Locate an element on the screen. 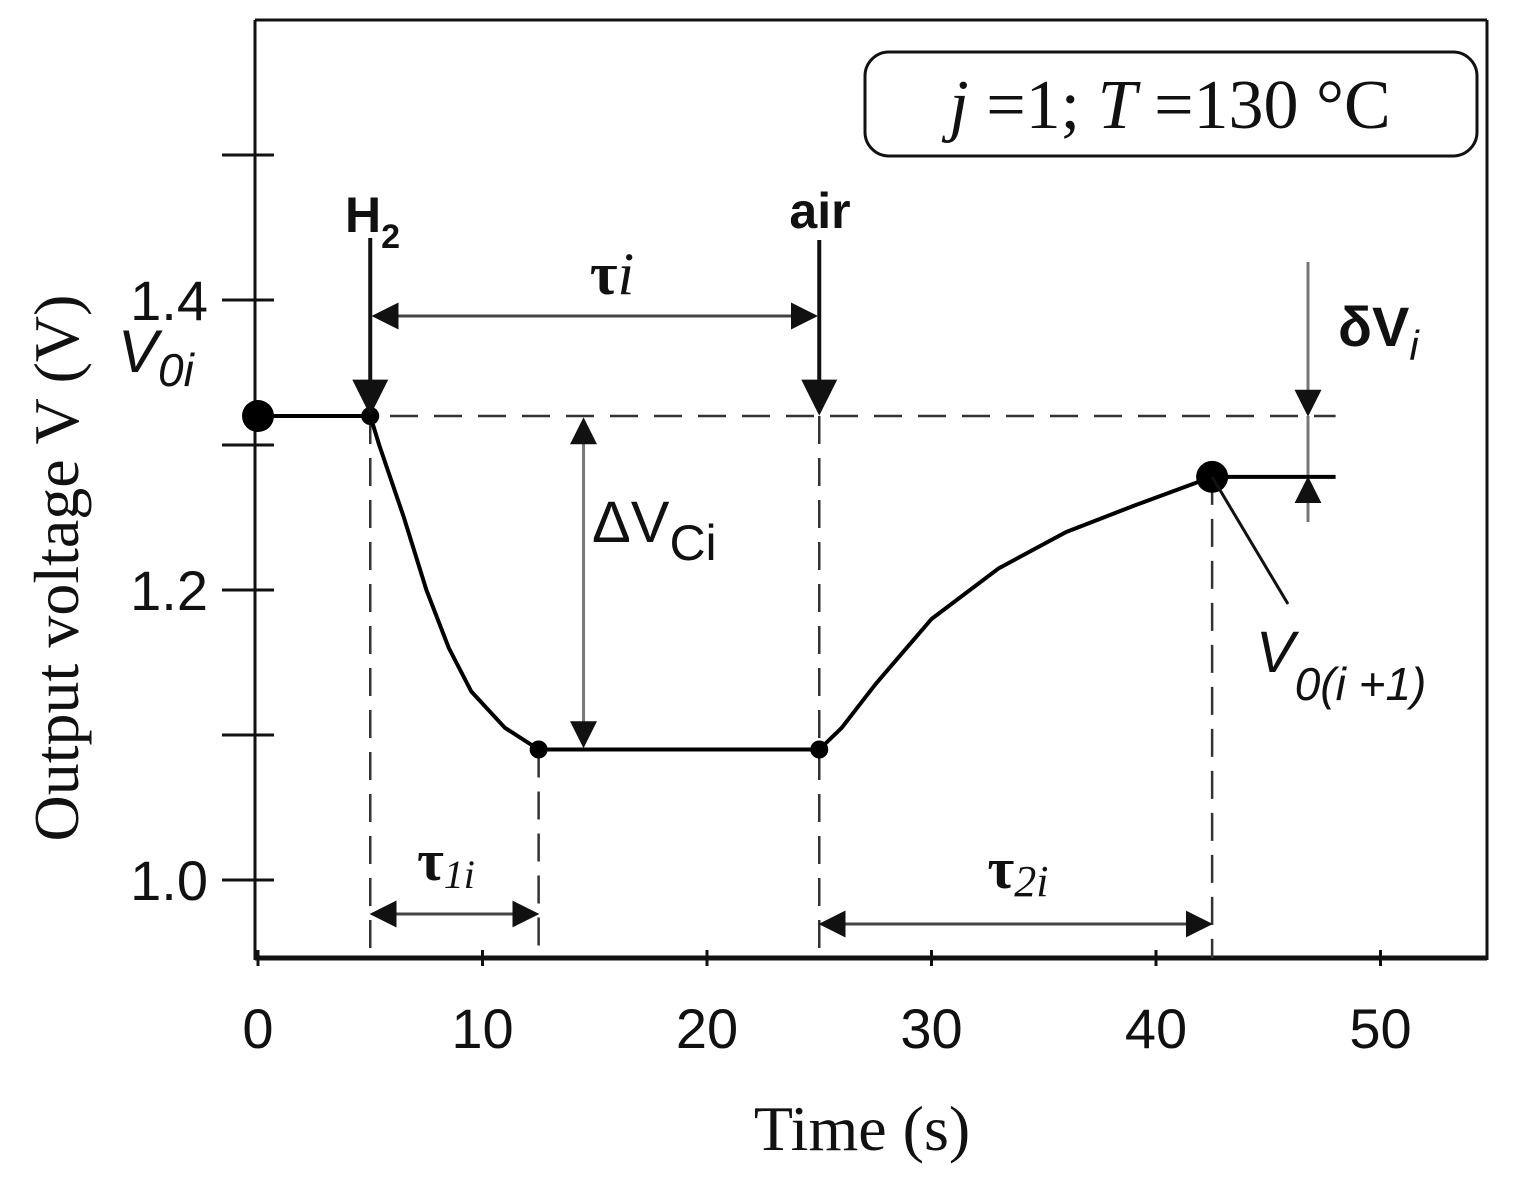  y-axis-title: Output voltage V (V) is located at coordinates (56, 568).